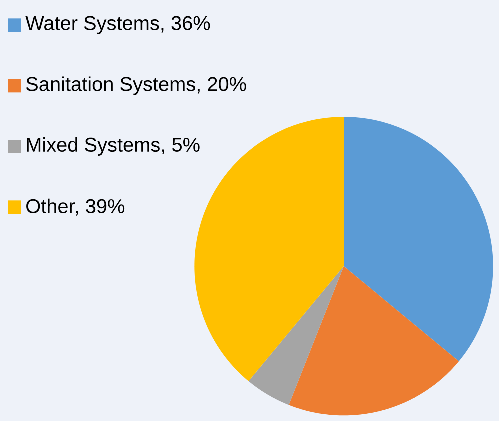  What do you see at coordinates (113, 146) in the screenshot?
I see `legend-label: Mixed Systems, 5%` at bounding box center [113, 146].